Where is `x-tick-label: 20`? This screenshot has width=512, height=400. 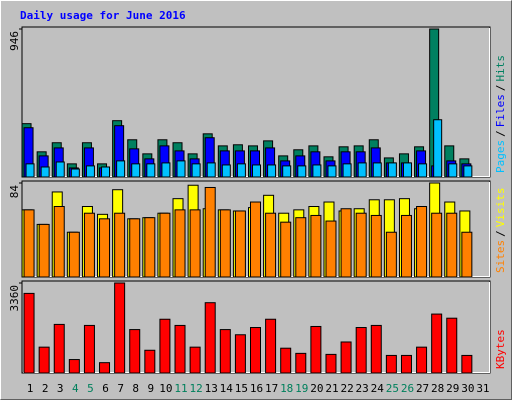 x-tick-label: 20 is located at coordinates (316, 388).